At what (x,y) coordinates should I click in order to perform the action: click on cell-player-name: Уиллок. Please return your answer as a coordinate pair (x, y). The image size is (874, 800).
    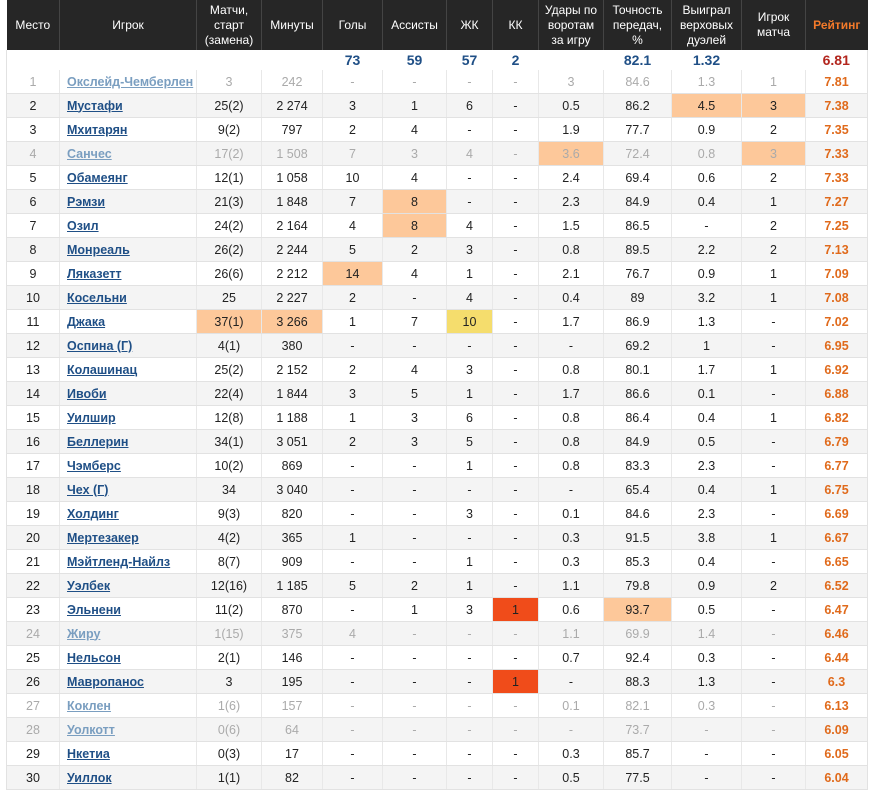
    Looking at the image, I should click on (128, 777).